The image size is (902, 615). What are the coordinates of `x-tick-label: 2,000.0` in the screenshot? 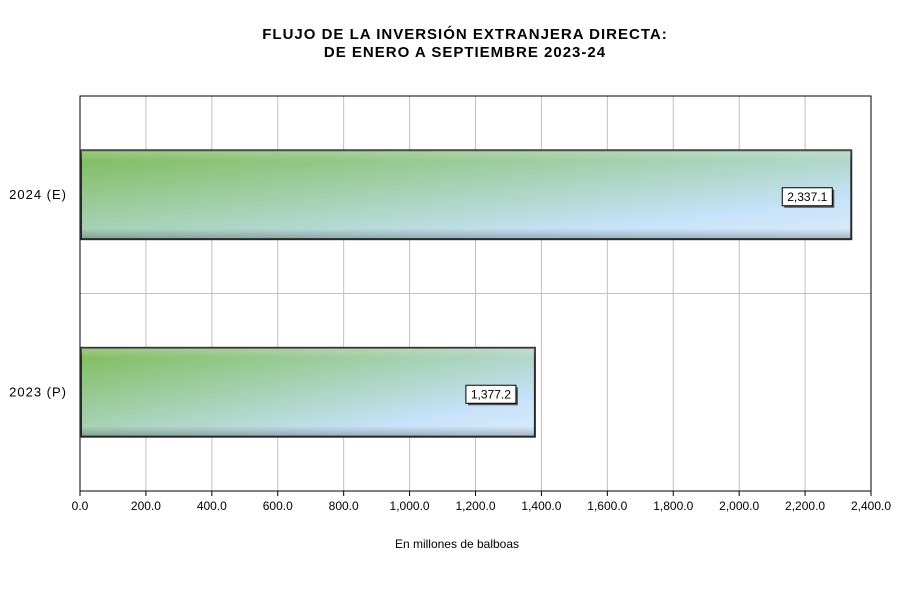 It's located at (739, 506).